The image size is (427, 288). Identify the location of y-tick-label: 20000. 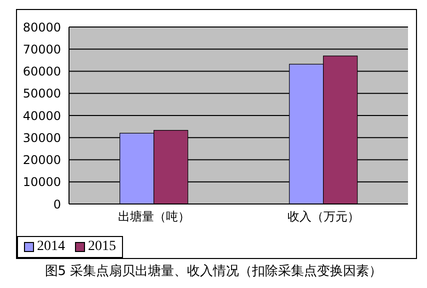
(41, 160).